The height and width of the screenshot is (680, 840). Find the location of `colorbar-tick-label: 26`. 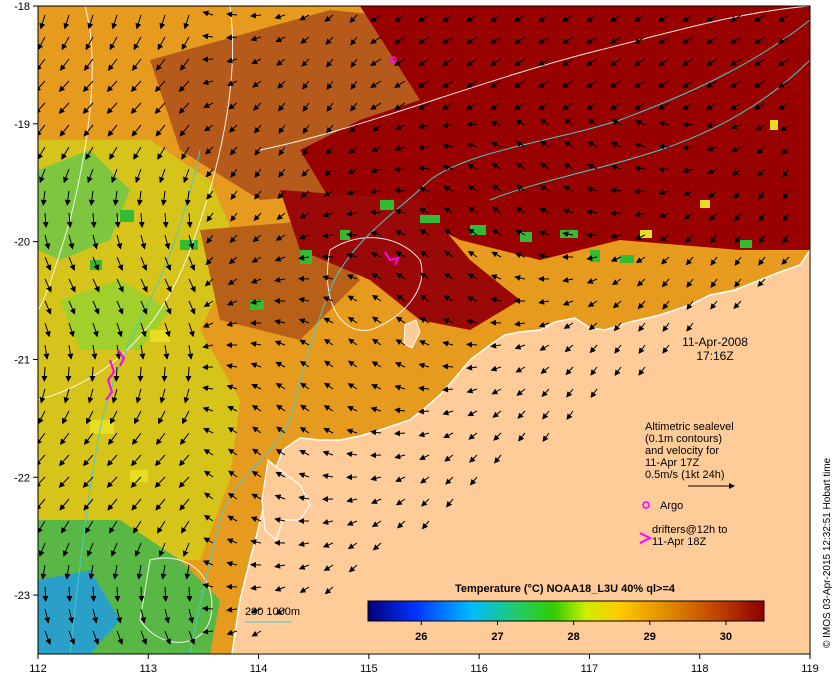

colorbar-tick-label: 26 is located at coordinates (421, 637).